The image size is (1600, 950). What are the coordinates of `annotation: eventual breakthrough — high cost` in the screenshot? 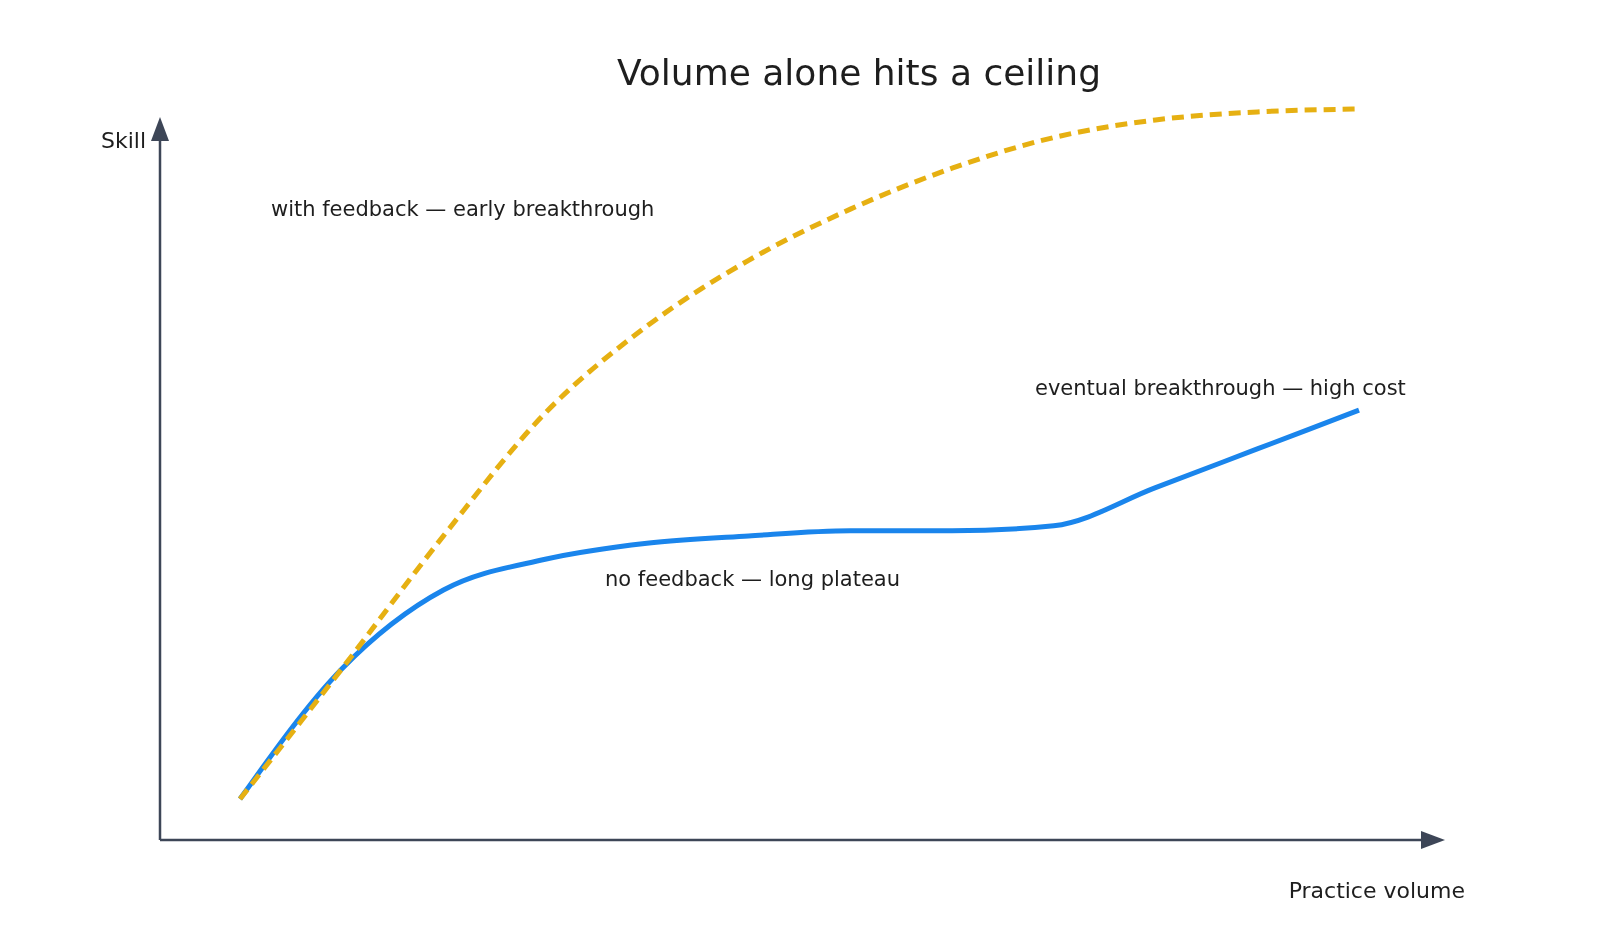 It's located at (1220, 388).